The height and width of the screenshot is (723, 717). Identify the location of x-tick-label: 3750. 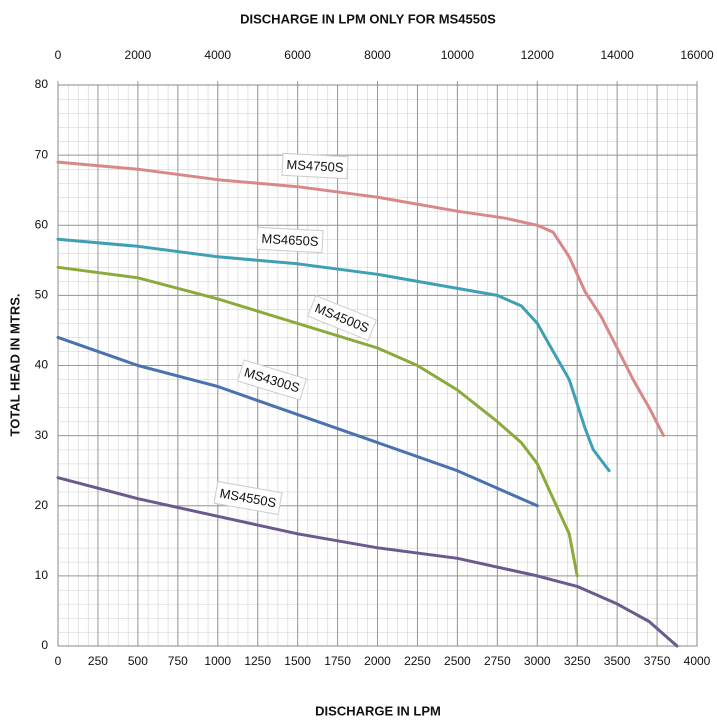
(657, 661).